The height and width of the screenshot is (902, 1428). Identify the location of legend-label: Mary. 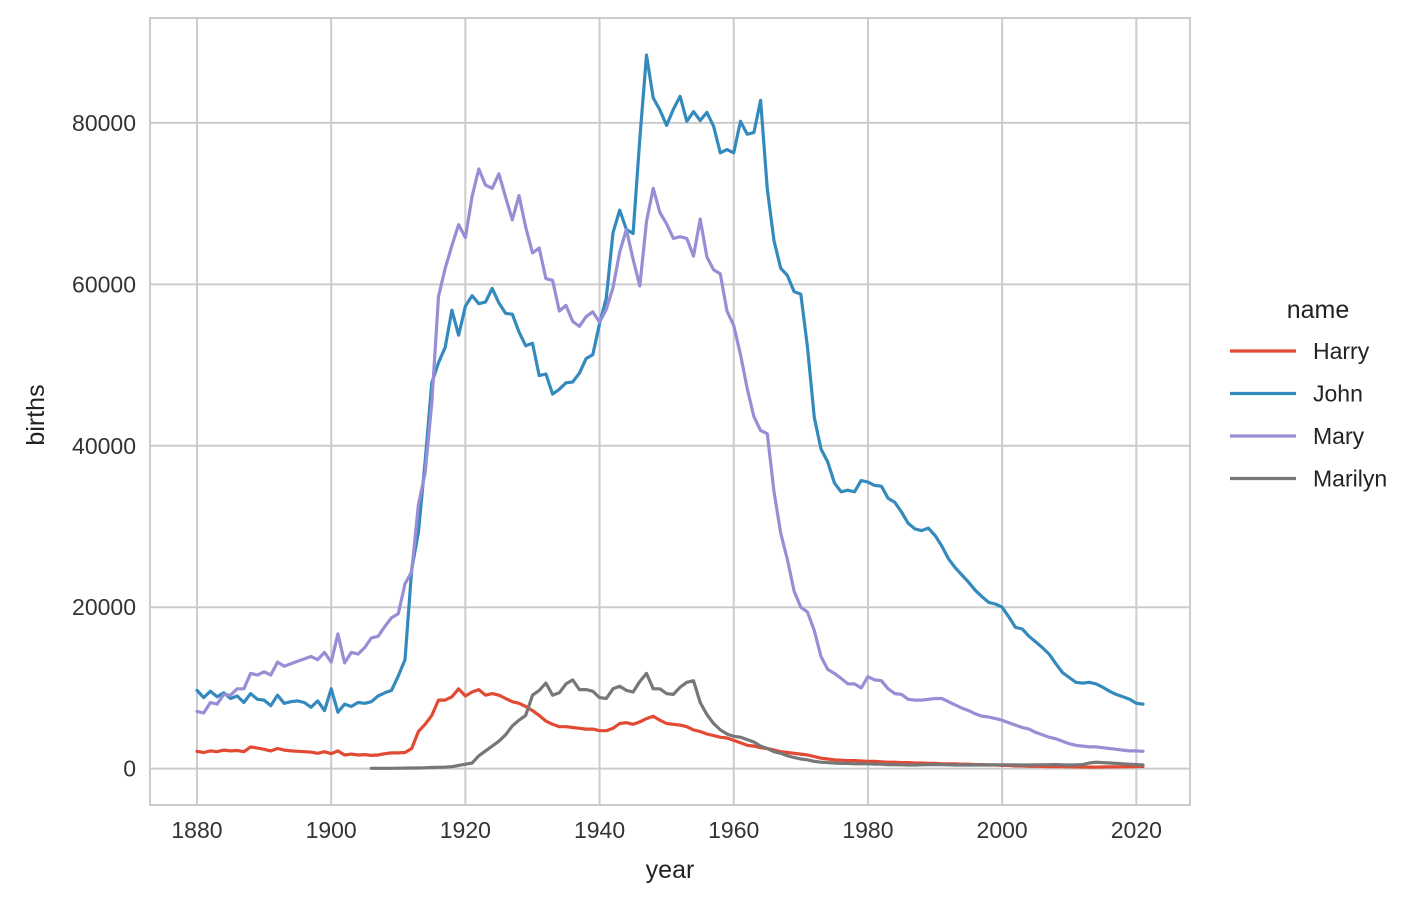
(1339, 436).